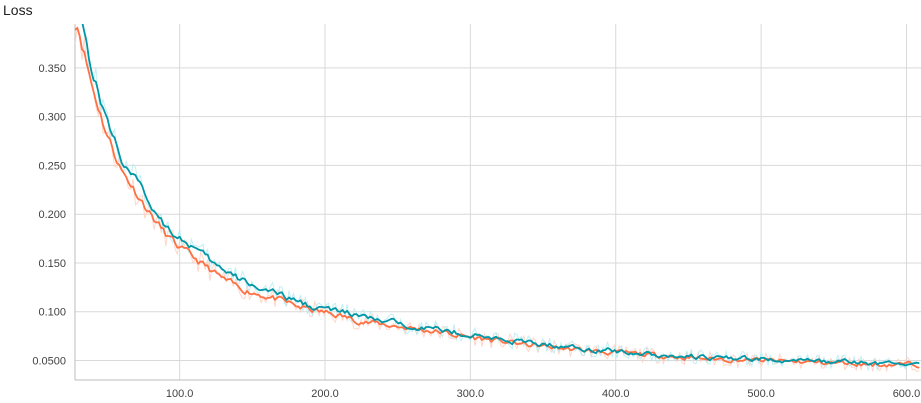 The width and height of the screenshot is (921, 403). What do you see at coordinates (52, 69) in the screenshot?
I see `y-tick-label: 0.350` at bounding box center [52, 69].